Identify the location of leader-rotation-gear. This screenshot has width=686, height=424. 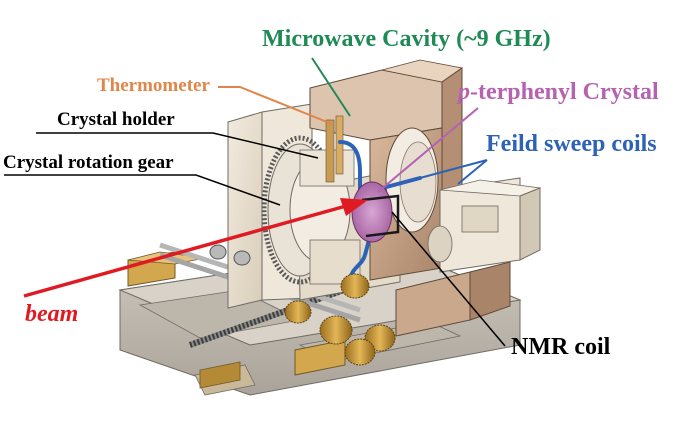
(142, 190).